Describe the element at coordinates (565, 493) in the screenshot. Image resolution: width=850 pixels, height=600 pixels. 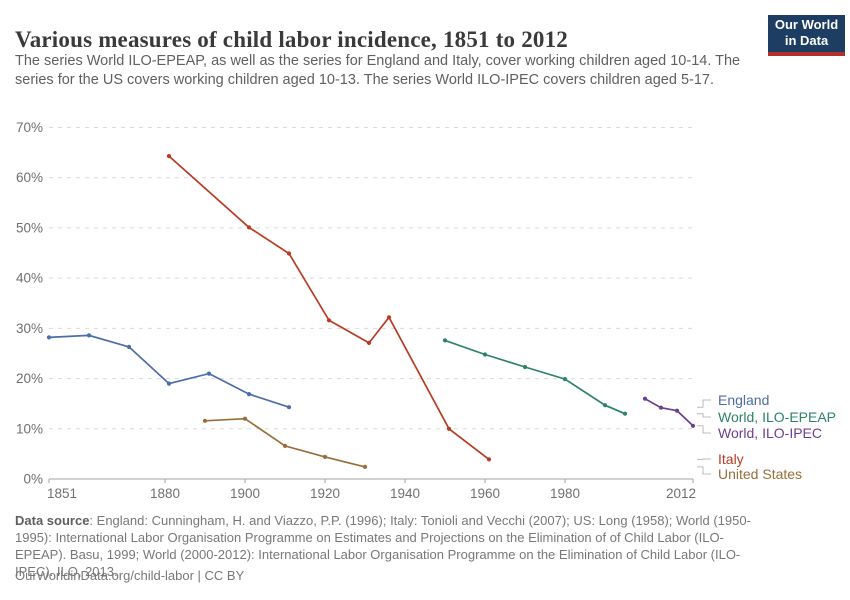
I see `x-tick-label: 1980` at that location.